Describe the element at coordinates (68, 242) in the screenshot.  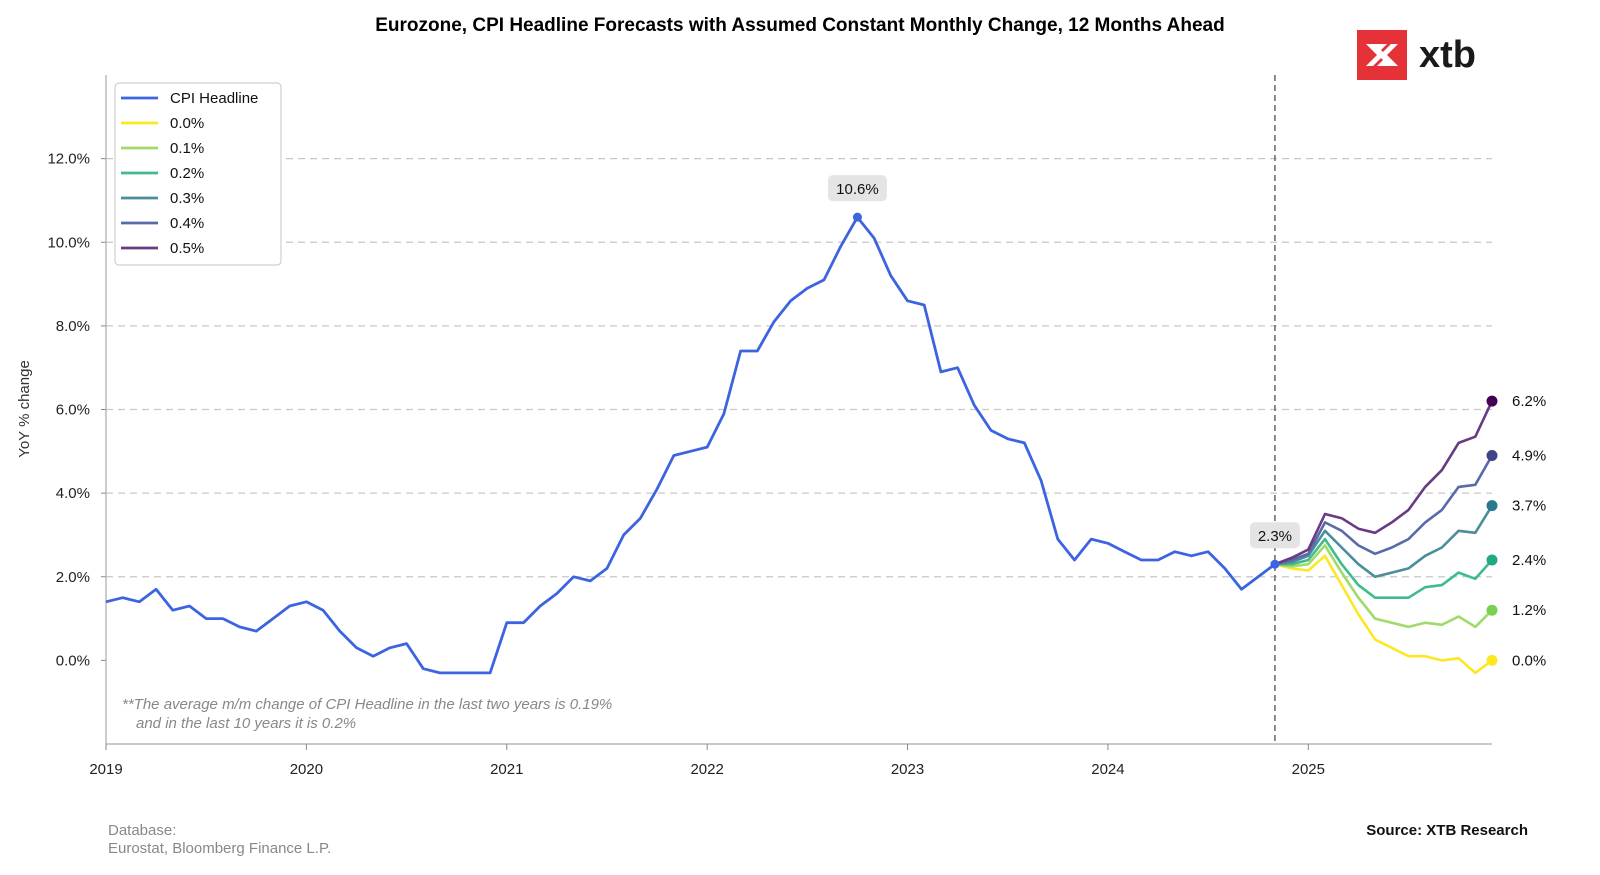
I see `y-tick-label: 10.0%` at that location.